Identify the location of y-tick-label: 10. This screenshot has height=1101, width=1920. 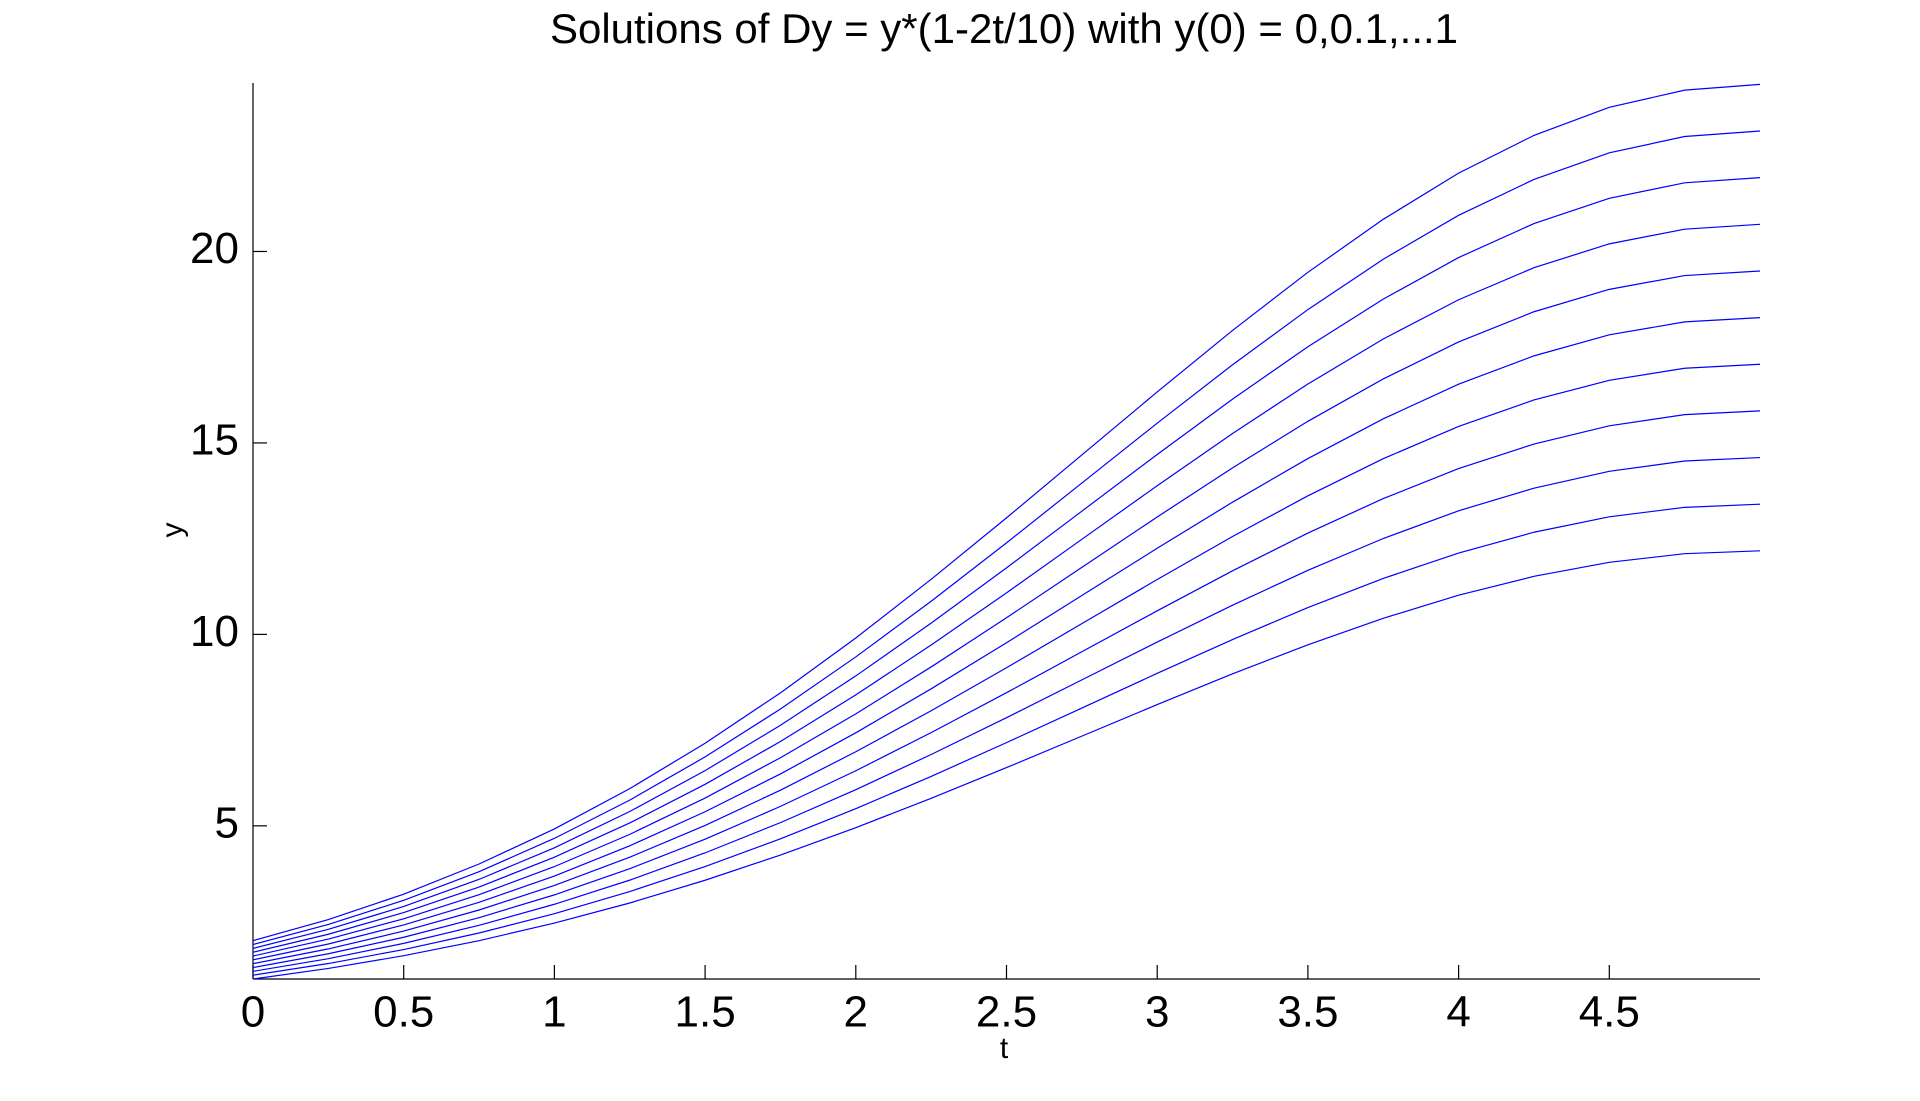
(214, 631).